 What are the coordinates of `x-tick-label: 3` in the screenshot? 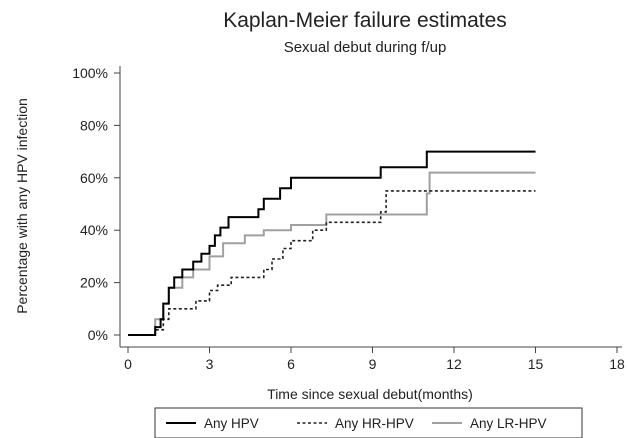 It's located at (210, 364).